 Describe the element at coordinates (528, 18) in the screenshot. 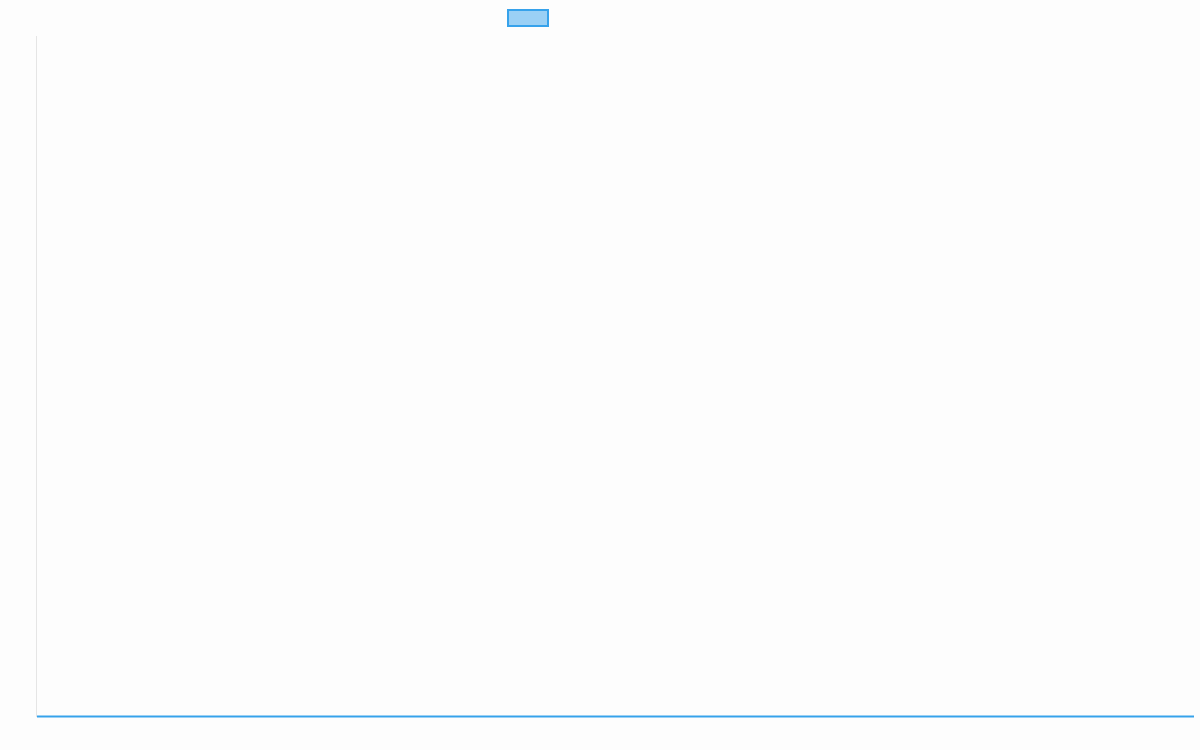

I see `legend-swatch` at that location.